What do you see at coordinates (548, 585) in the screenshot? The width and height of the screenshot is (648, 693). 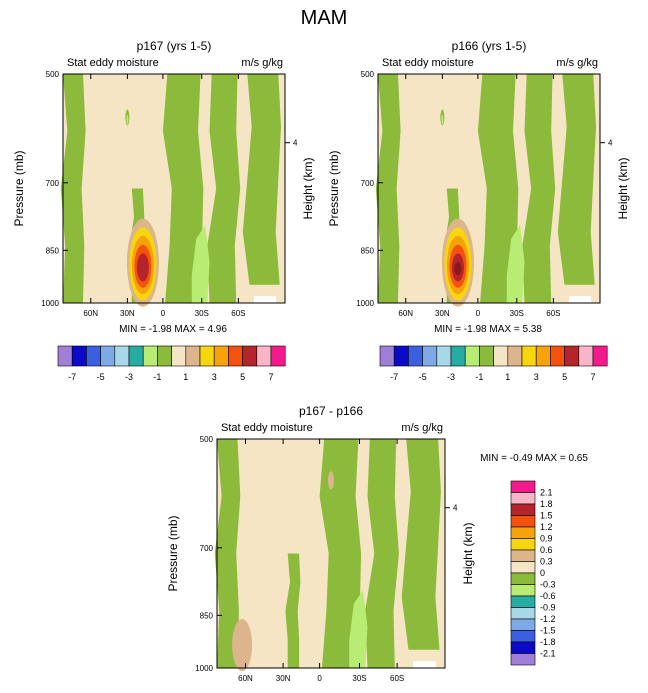 I see `colorbar-label: -0.3` at bounding box center [548, 585].